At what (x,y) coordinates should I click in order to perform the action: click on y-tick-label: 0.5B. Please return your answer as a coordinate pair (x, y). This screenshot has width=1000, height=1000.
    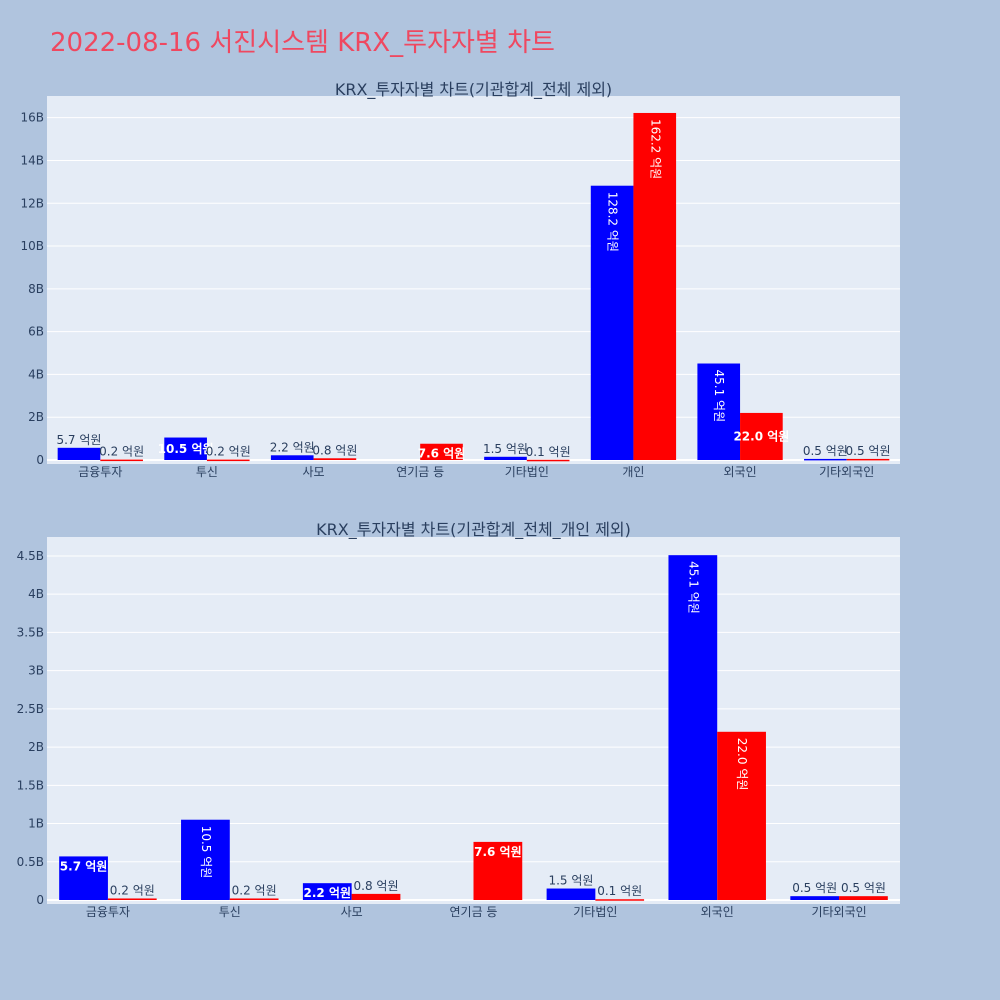
    Looking at the image, I should click on (30, 862).